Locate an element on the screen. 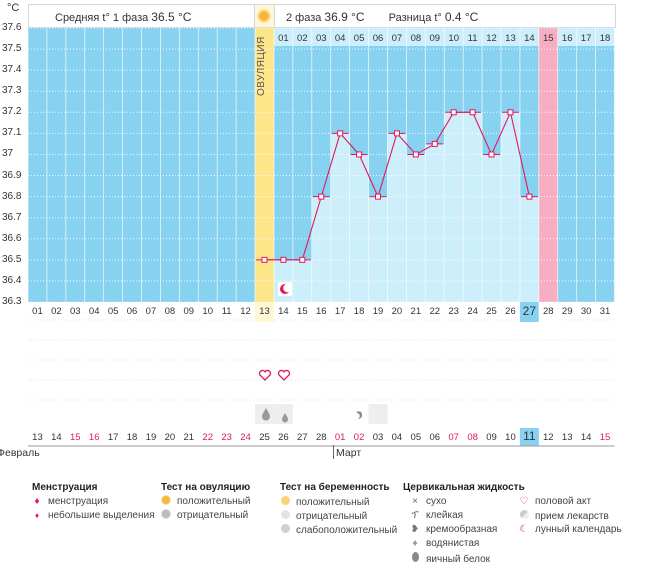 The width and height of the screenshot is (655, 587). calendar-date: 21 is located at coordinates (189, 437).